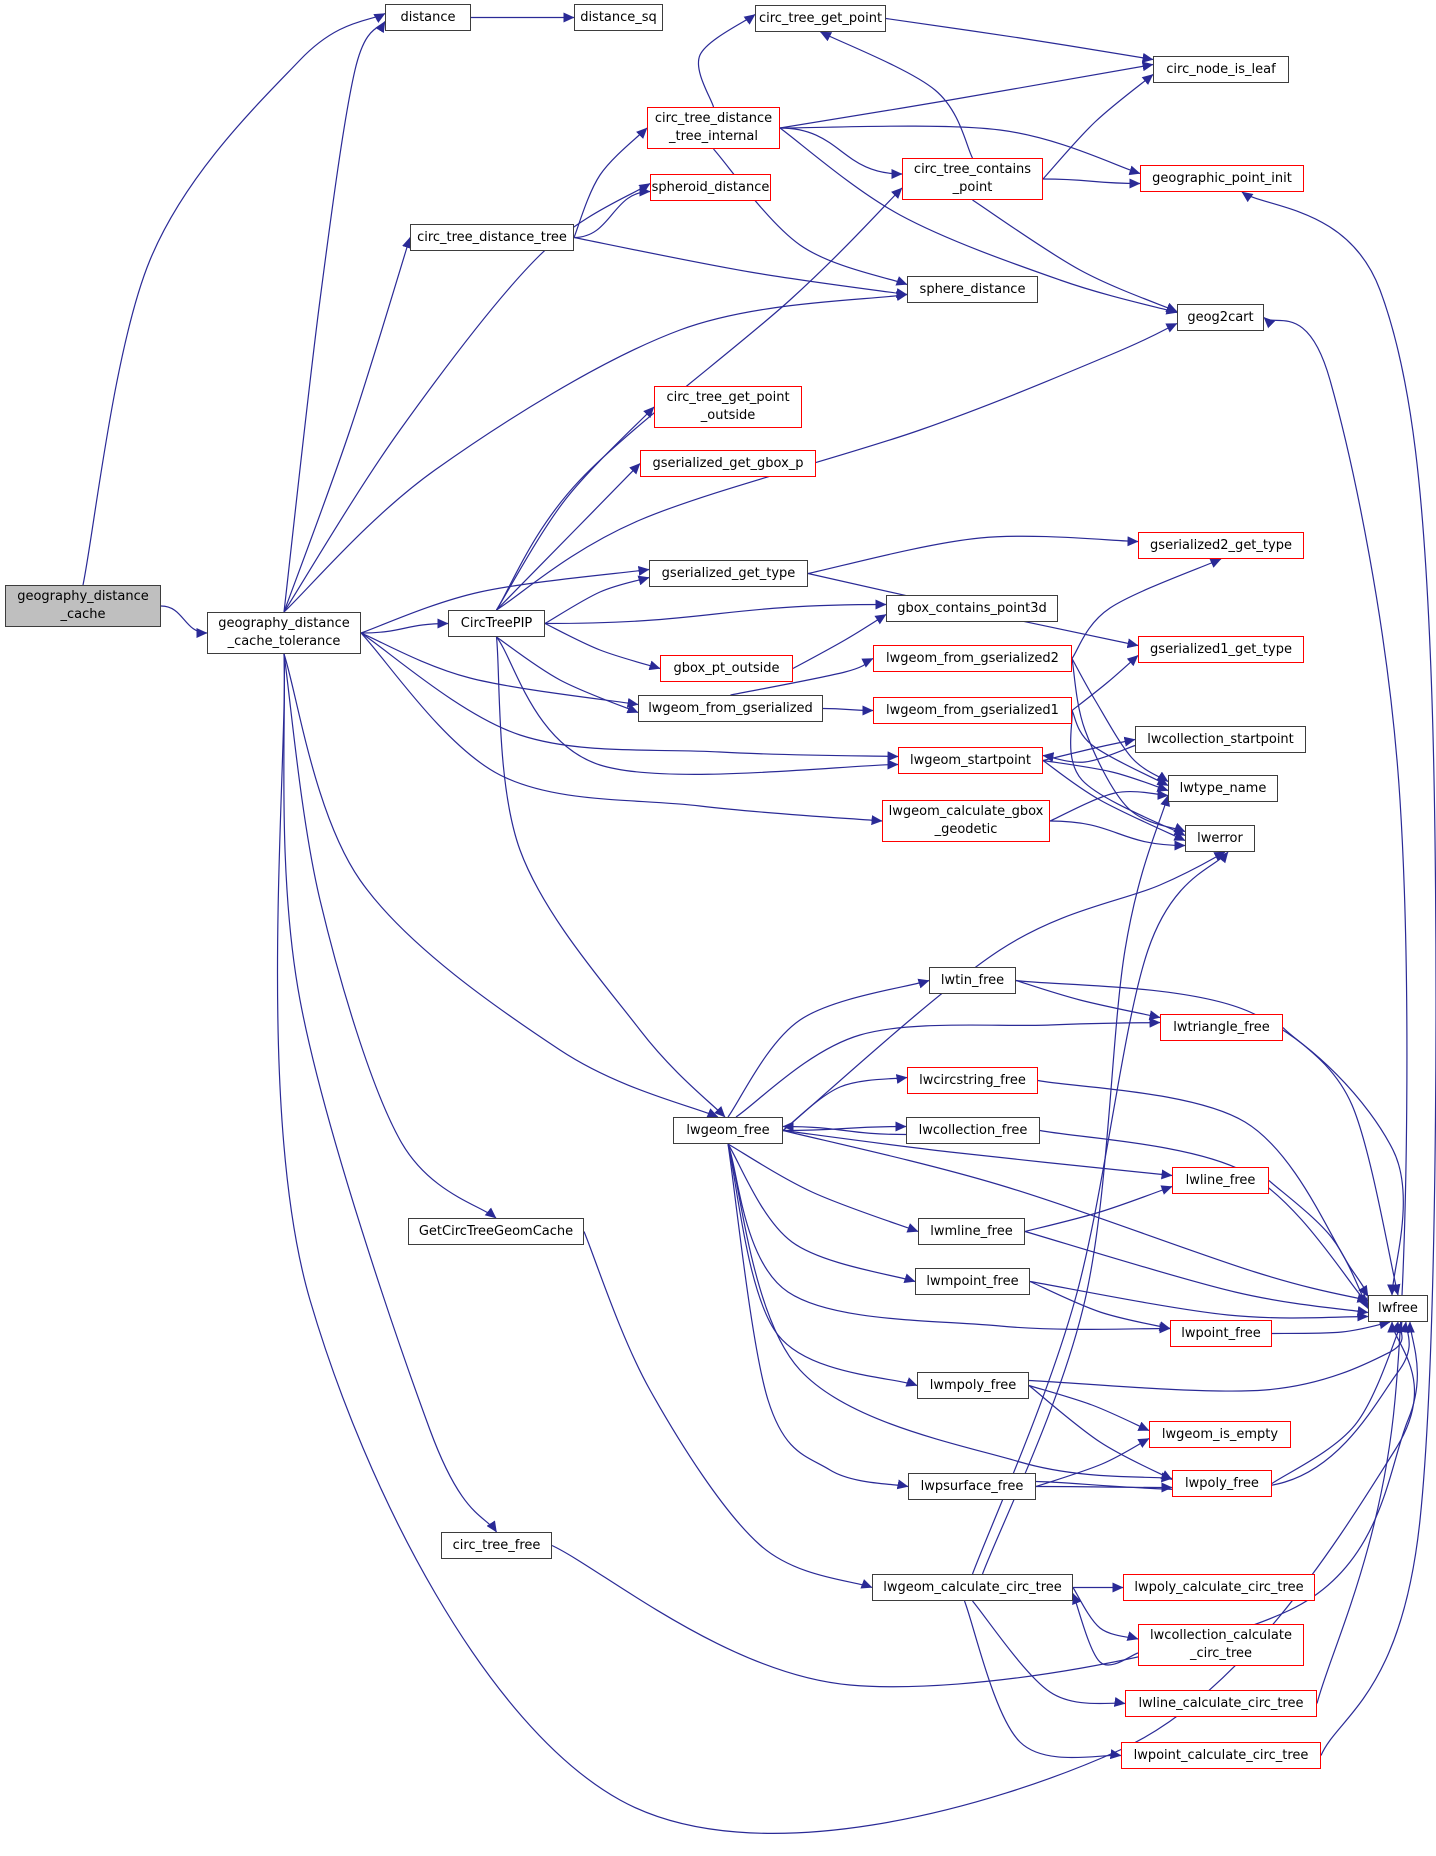 The height and width of the screenshot is (1856, 1436). I want to click on graph-node-lwgeom_is_empty: lwgeom_is_empty, so click(1220, 1434).